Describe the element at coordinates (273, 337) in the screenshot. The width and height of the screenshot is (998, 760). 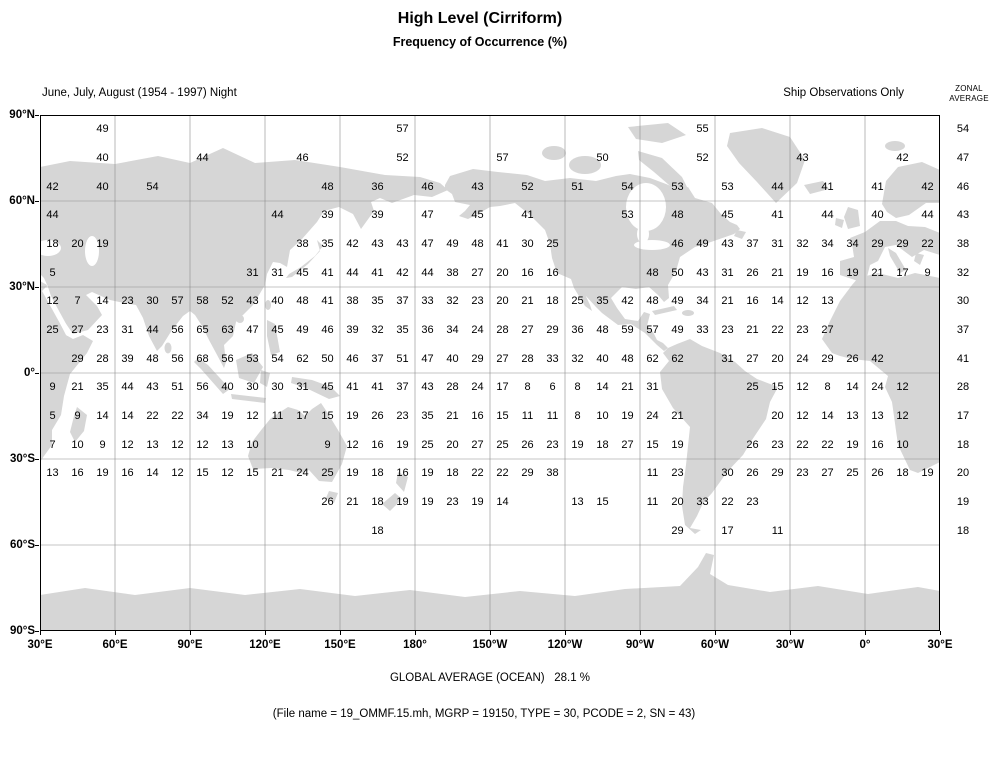
I see `island-philippines` at that location.